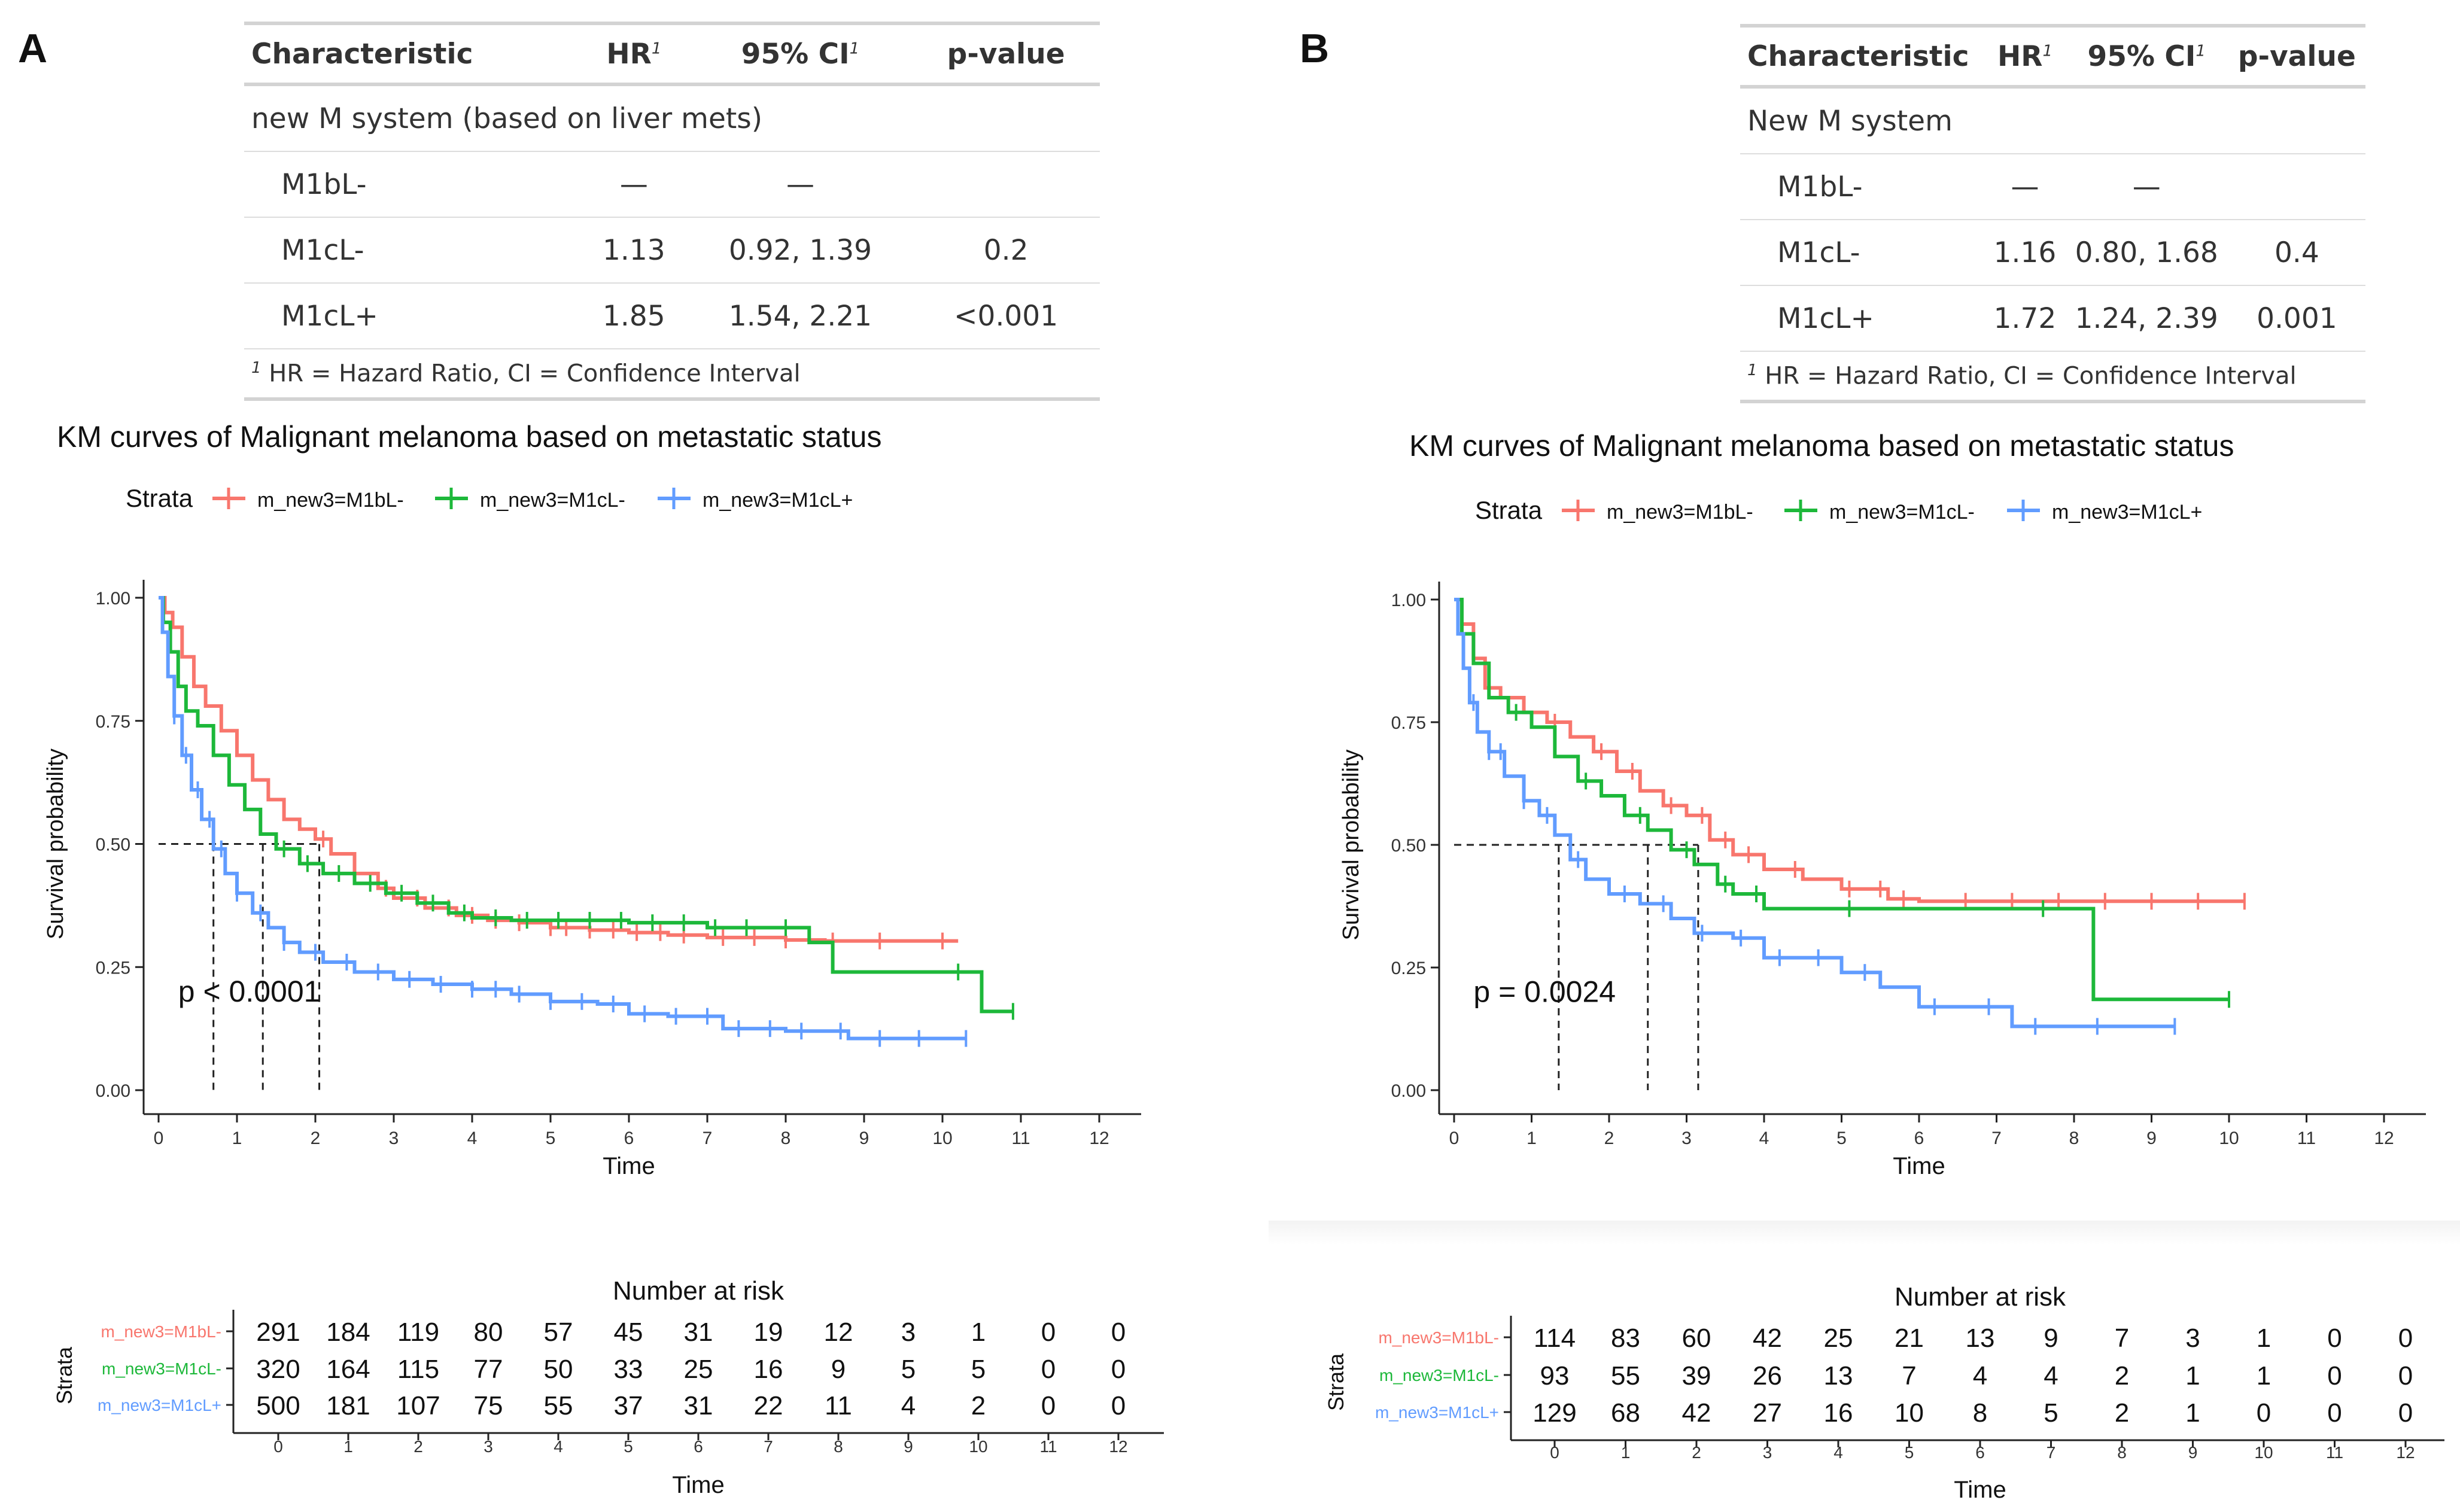 This screenshot has height=1512, width=2460. I want to click on panel-letter: B, so click(1315, 48).